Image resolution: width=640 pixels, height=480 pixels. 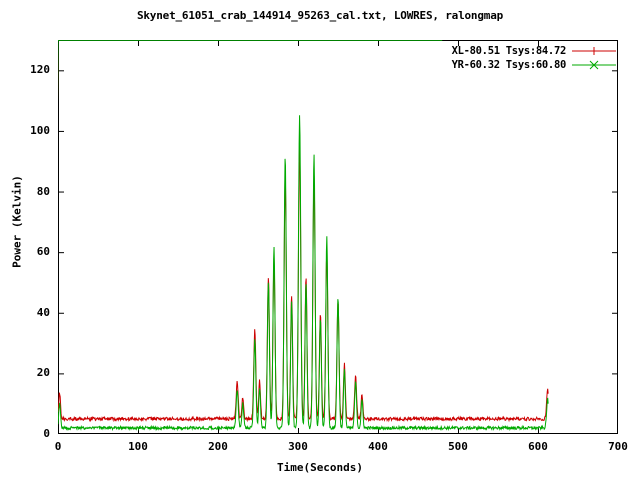 I want to click on x-tick-label: 700, so click(x=618, y=446).